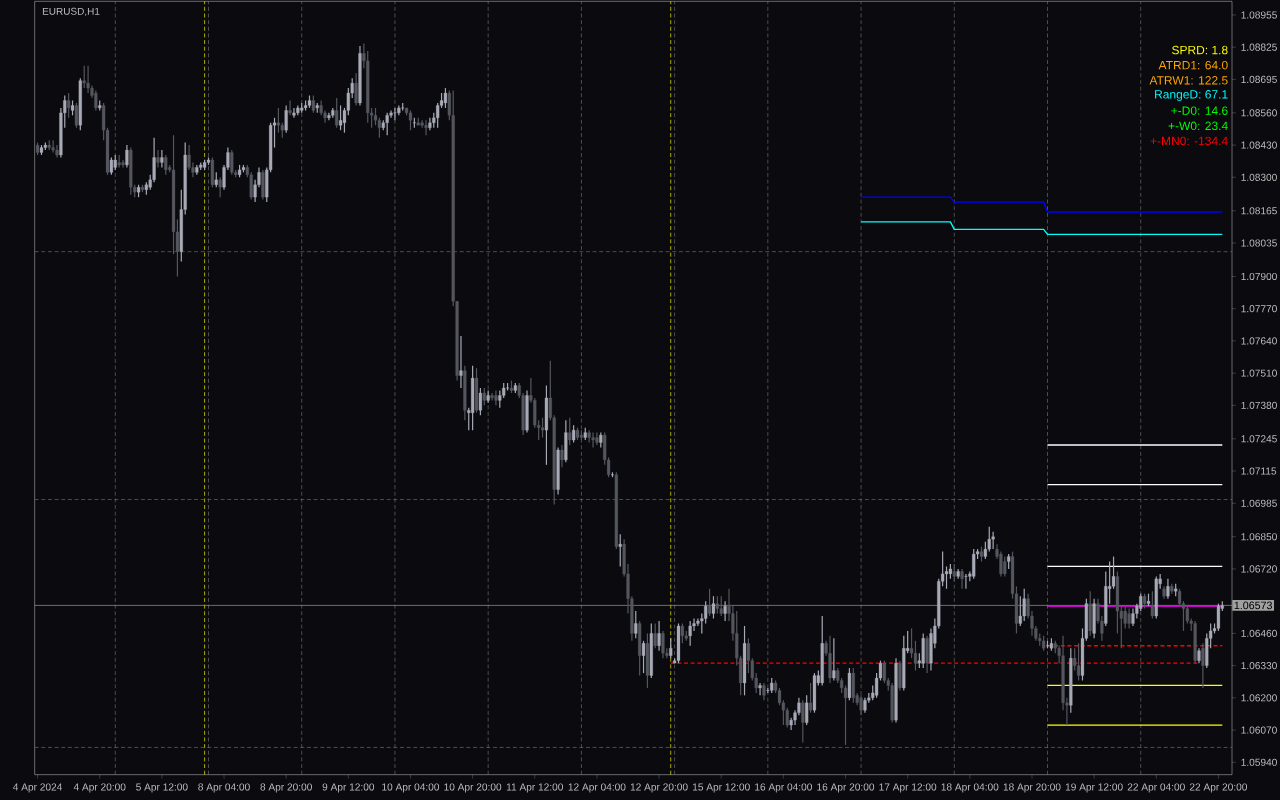  I want to click on y-tick-label: 1.07380, so click(1259, 405).